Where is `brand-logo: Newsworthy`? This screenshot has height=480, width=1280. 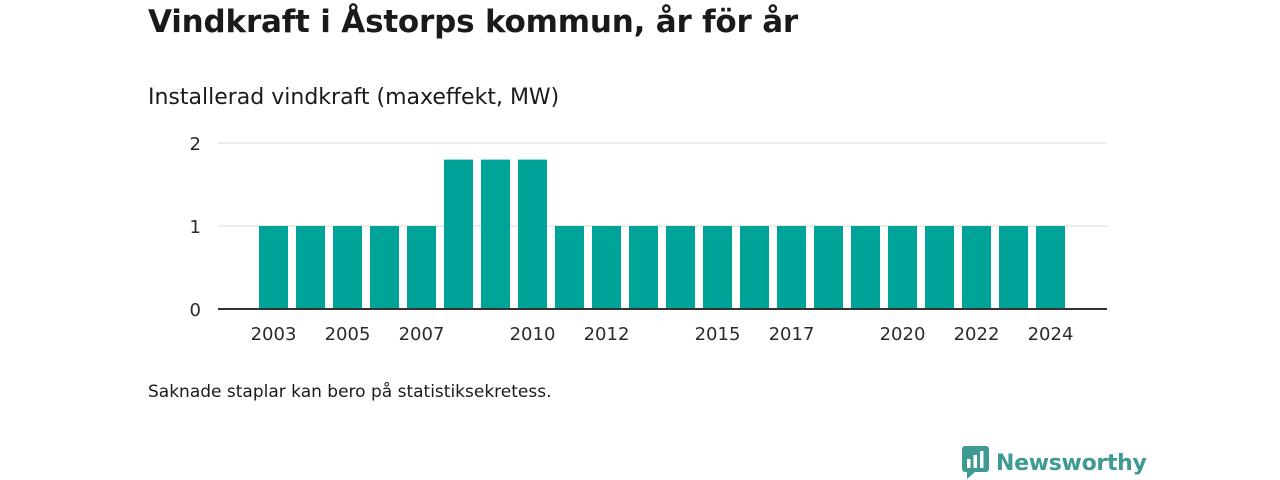 brand-logo: Newsworthy is located at coordinates (1054, 463).